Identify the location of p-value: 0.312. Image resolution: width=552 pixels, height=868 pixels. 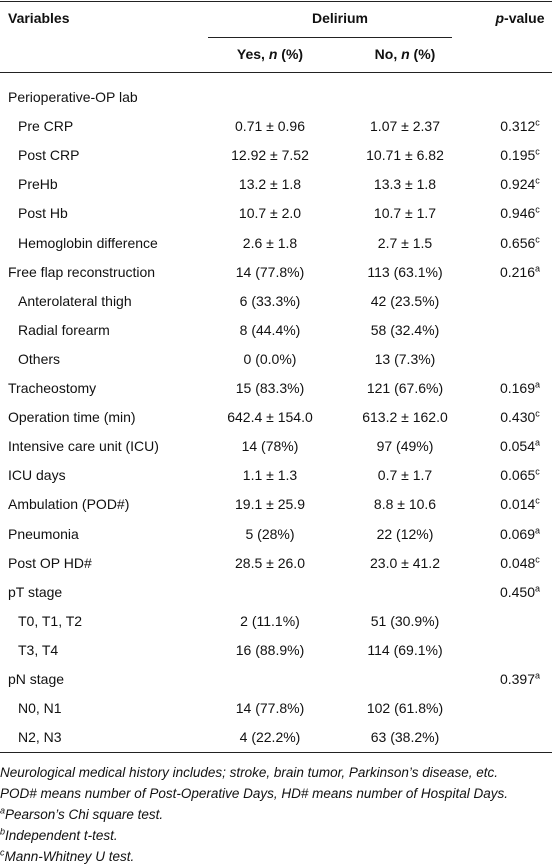
(518, 126).